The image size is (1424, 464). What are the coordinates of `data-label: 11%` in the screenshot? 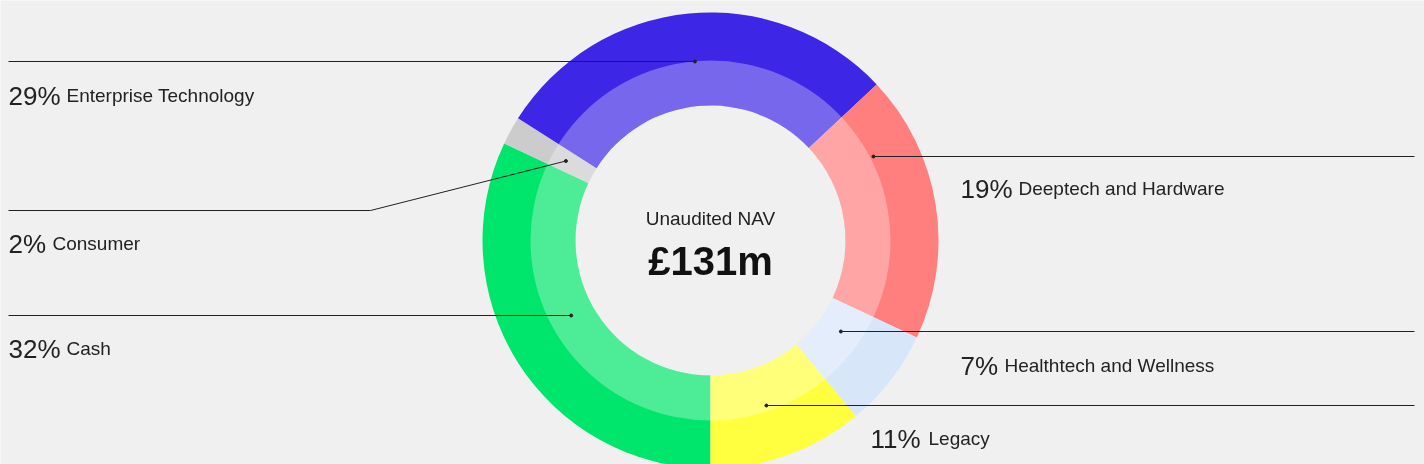 It's located at (895, 438).